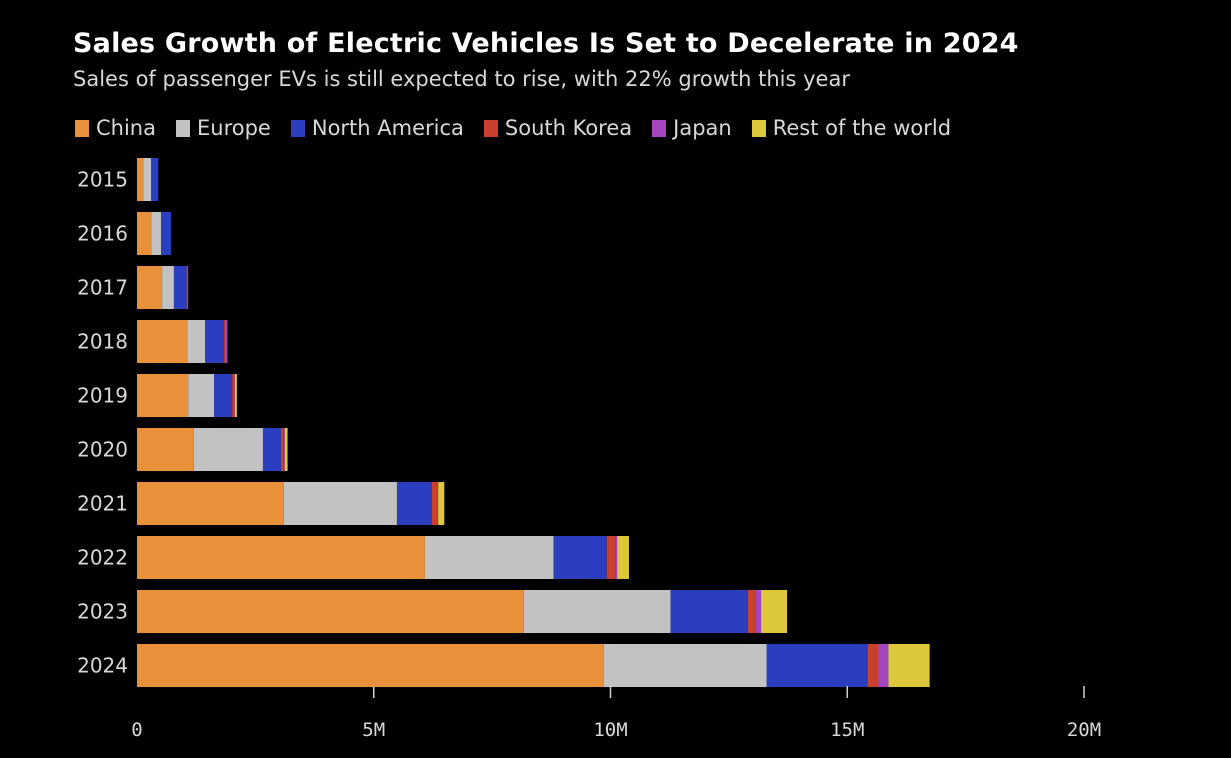 Image resolution: width=1231 pixels, height=758 pixels. I want to click on legend-item-south-korea: South Korea, so click(558, 128).